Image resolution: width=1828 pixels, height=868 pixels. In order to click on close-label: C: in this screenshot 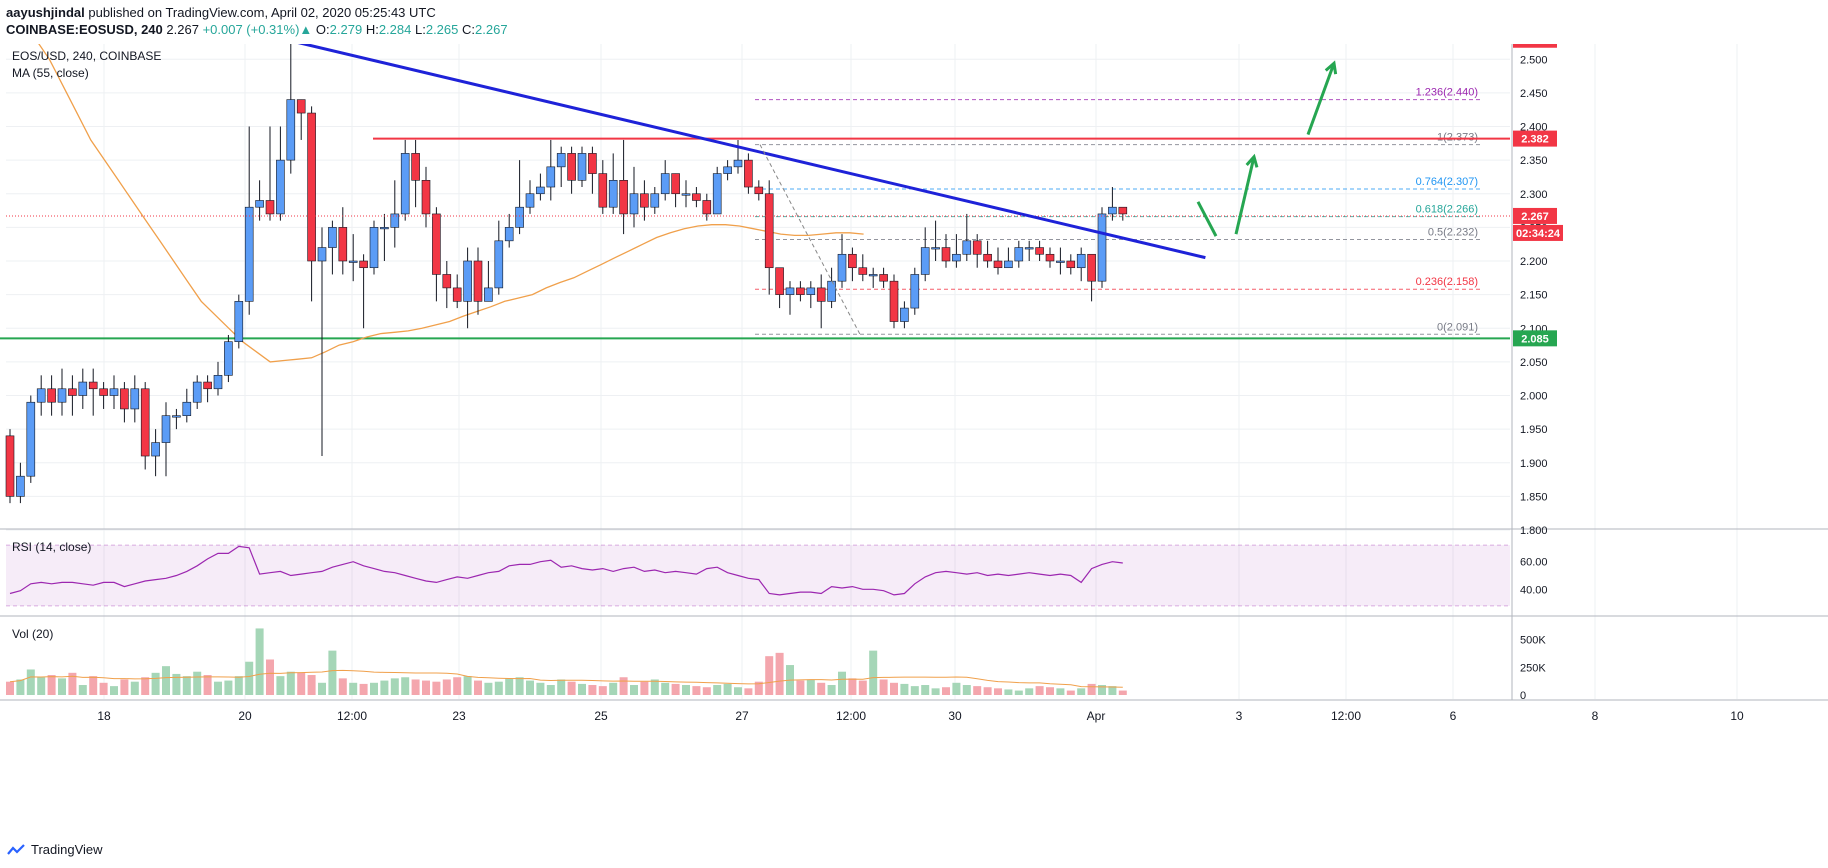, I will do `click(469, 29)`.